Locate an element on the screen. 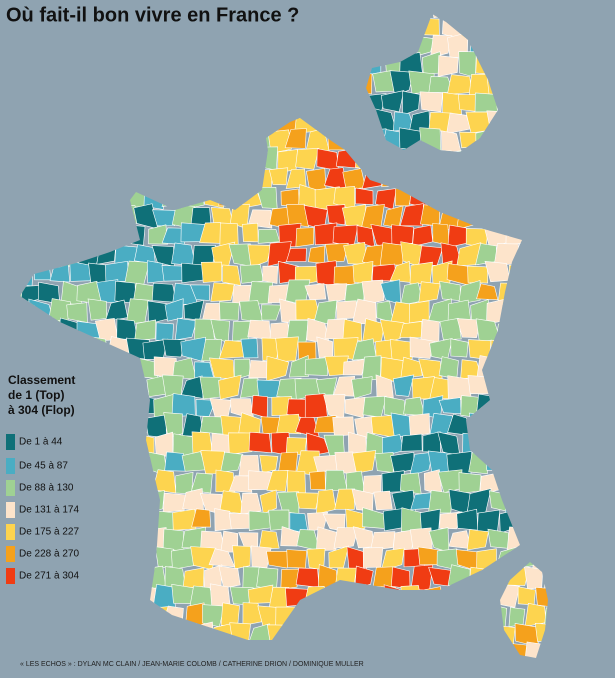 Image resolution: width=615 pixels, height=678 pixels. legend-label: De 271 à 304 is located at coordinates (49, 576).